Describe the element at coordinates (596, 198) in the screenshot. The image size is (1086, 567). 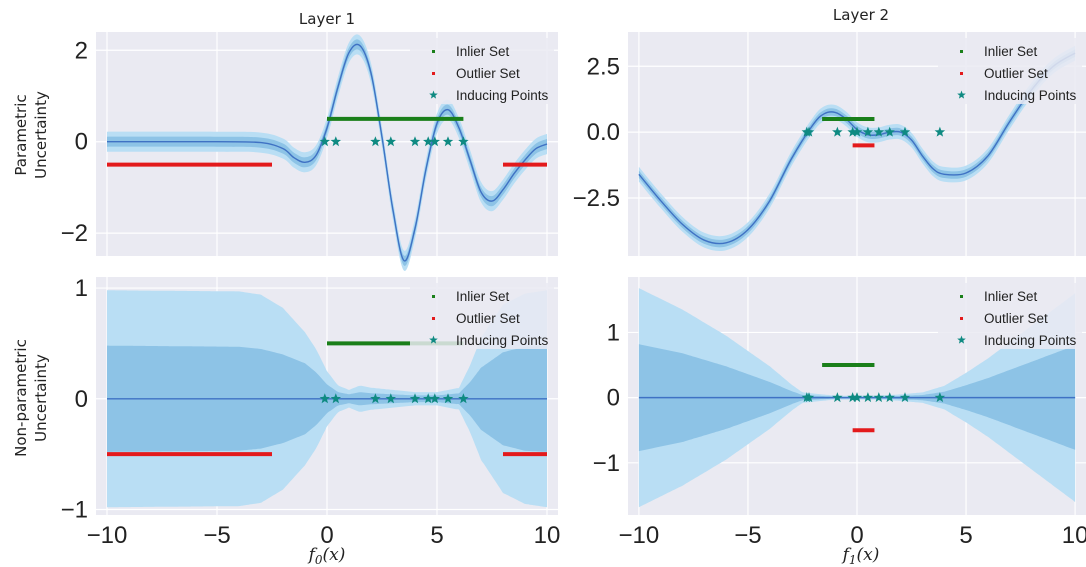
I see `y-tick-label: −2.5` at that location.